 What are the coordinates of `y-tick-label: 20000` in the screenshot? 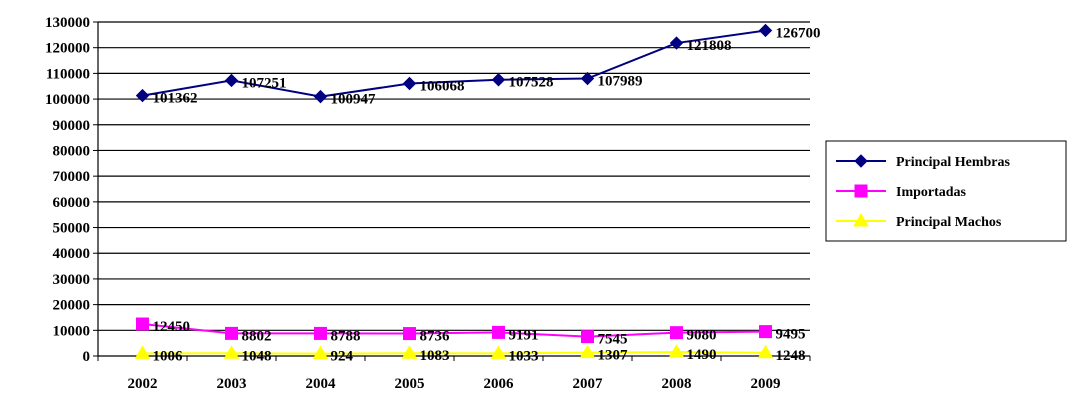 It's located at (72, 306).